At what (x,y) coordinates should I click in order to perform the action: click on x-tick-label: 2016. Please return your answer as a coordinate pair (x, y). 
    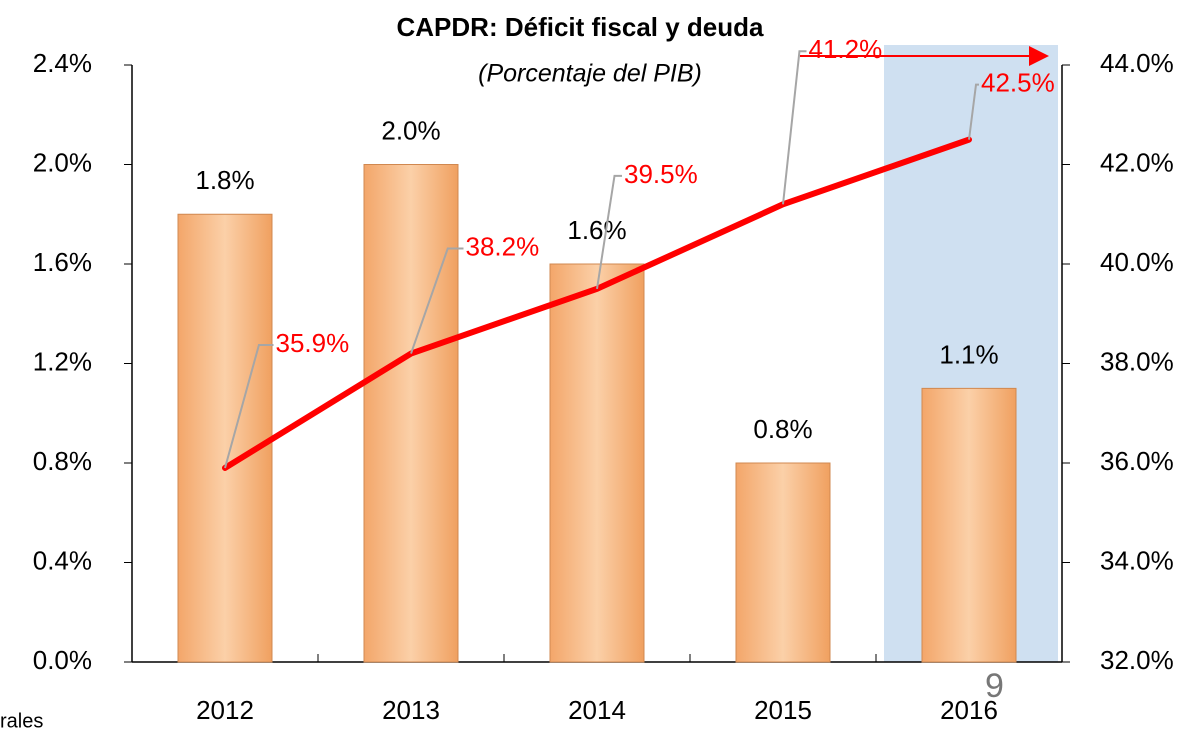
    Looking at the image, I should click on (969, 710).